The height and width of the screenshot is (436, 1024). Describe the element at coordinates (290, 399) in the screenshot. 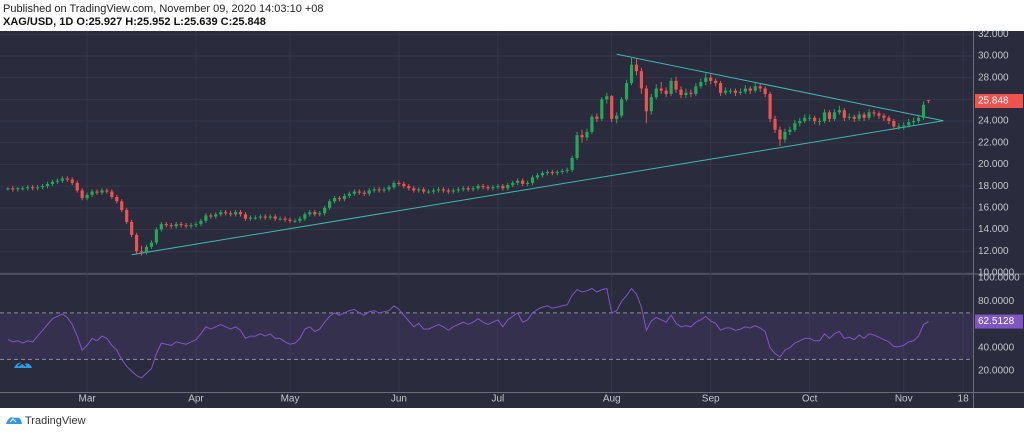

I see `x-tick-label: May` at that location.